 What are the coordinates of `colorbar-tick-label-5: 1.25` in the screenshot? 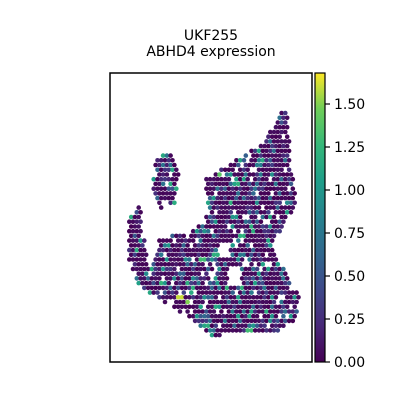 It's located at (349, 148).